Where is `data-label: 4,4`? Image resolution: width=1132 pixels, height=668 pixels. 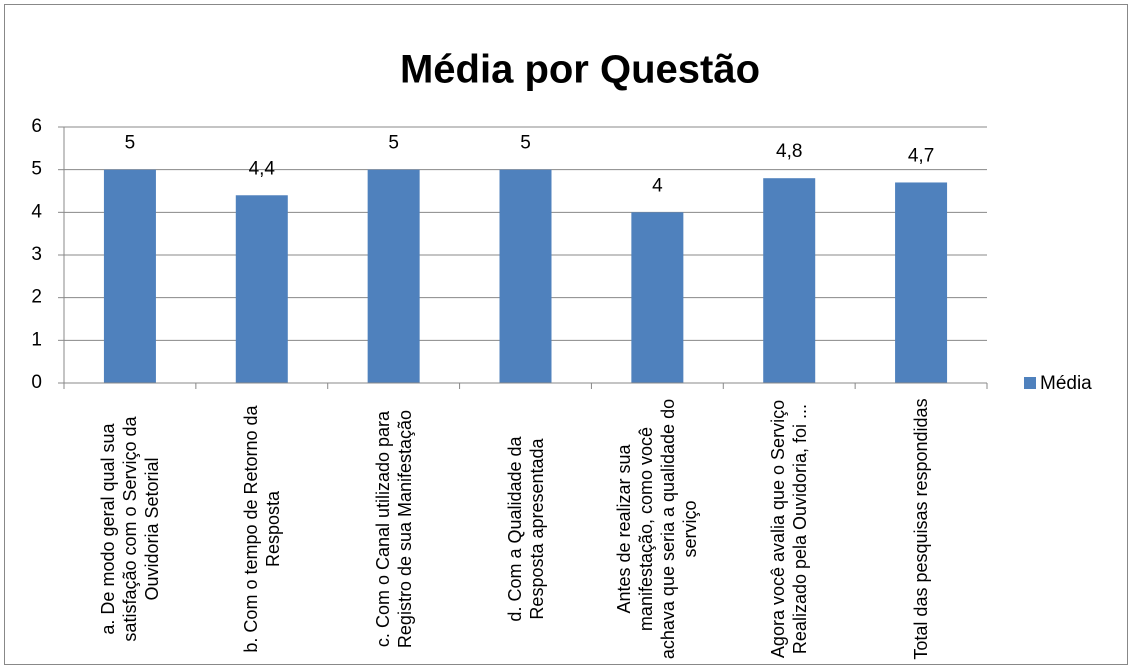 data-label: 4,4 is located at coordinates (262, 168).